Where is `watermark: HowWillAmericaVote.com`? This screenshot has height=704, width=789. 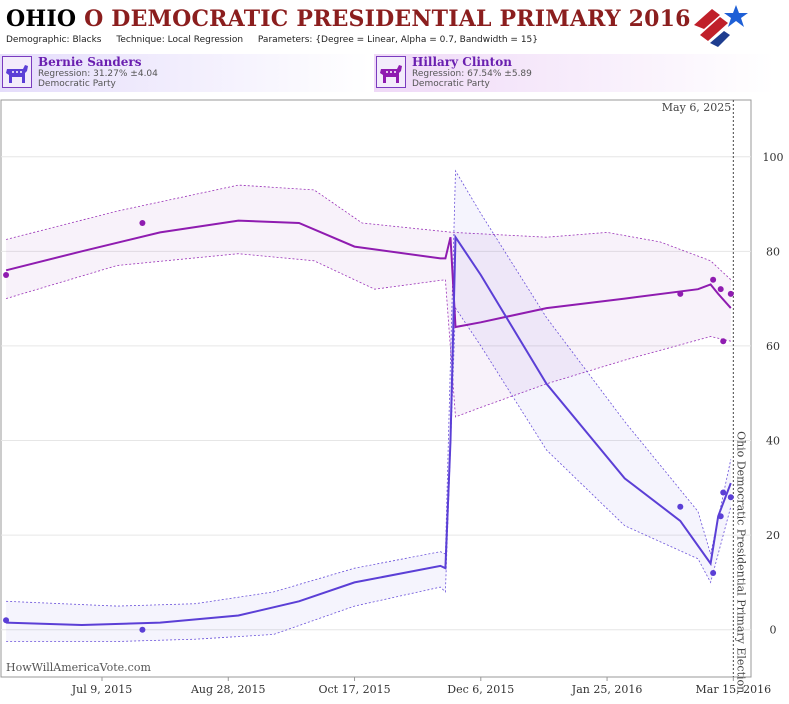
watermark: HowWillAmericaVote.com is located at coordinates (78, 667).